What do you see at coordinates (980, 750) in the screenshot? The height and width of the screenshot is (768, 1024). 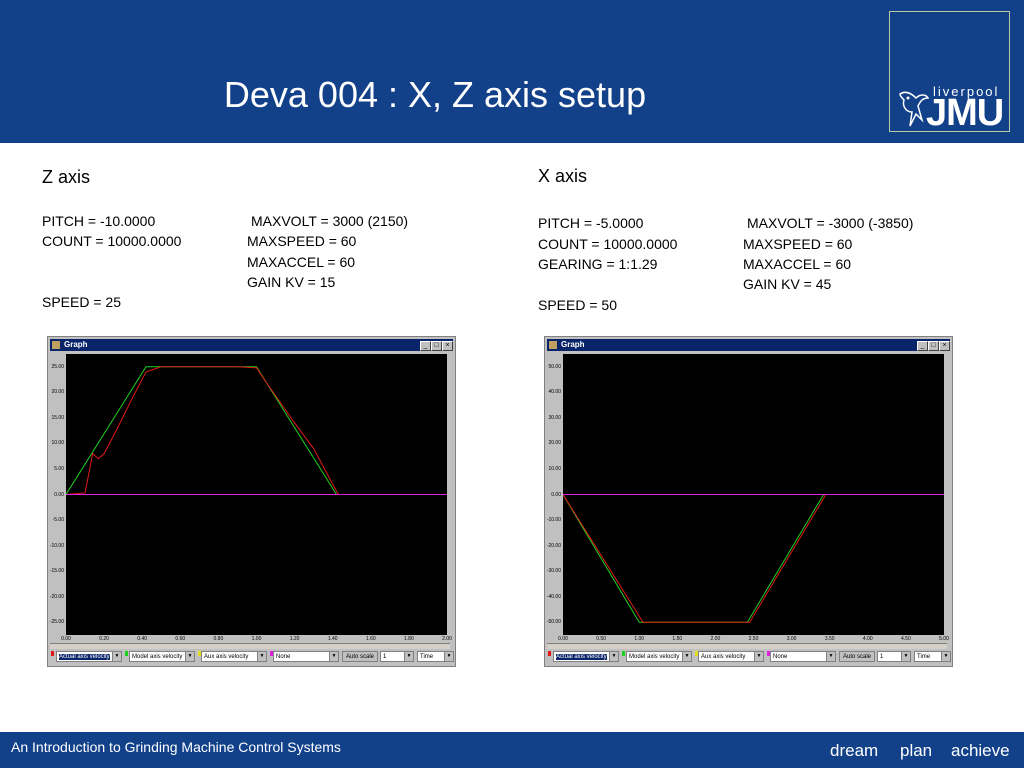 I see `tagline-achieve: achieve` at bounding box center [980, 750].